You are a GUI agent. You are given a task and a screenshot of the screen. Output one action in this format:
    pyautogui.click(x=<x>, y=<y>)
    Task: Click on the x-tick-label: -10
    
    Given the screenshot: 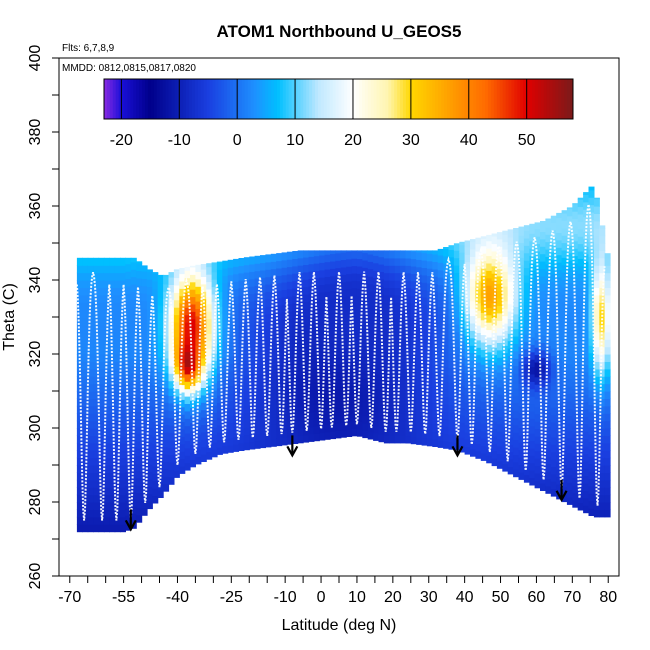 What is the action you would take?
    pyautogui.click(x=285, y=597)
    